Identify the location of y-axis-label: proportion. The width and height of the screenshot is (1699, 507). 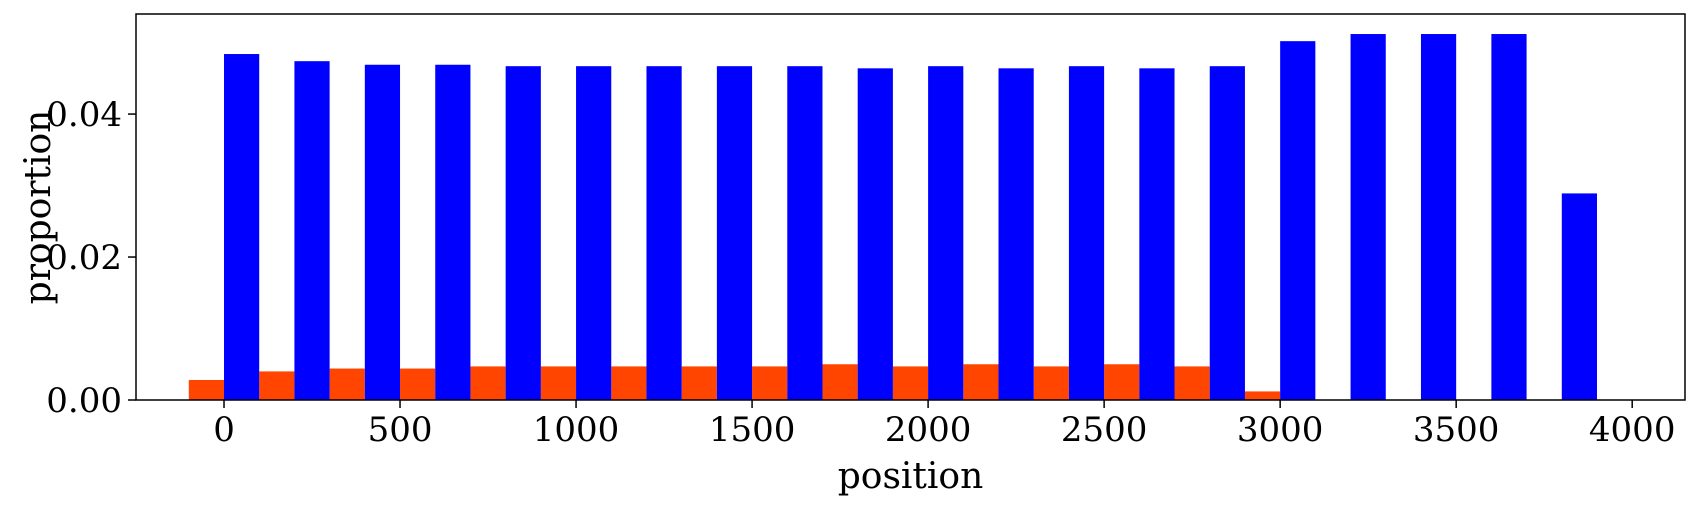
(38, 207).